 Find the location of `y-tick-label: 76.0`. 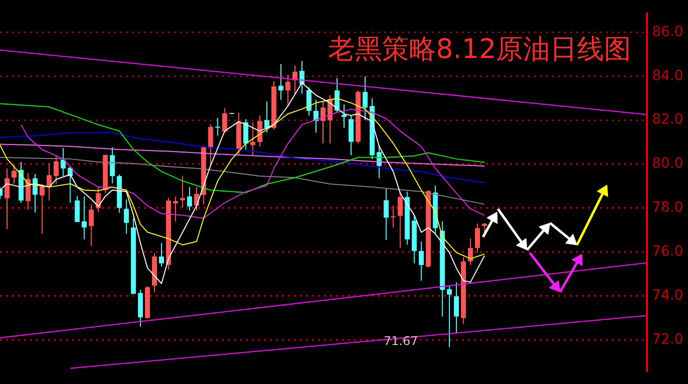

y-tick-label: 76.0 is located at coordinates (668, 252).